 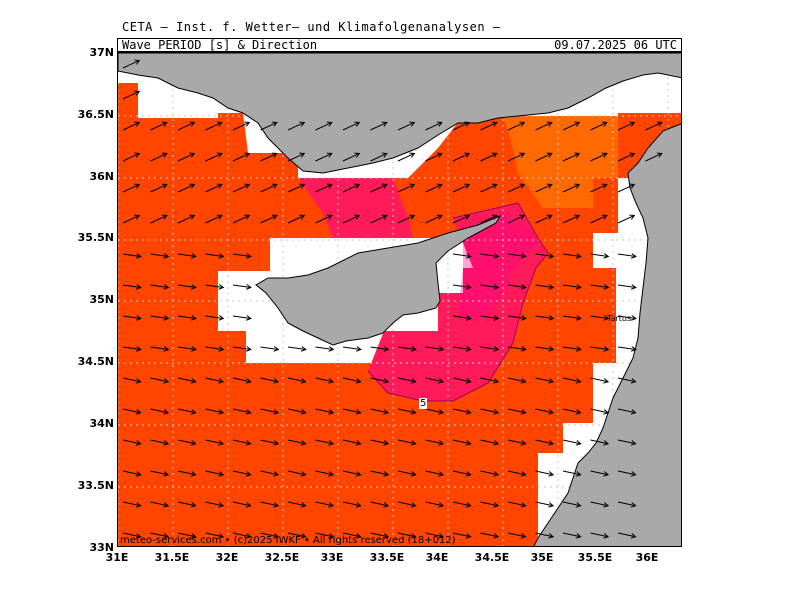 What do you see at coordinates (595, 557) in the screenshot?
I see `lon-label-35-5e: 35.5E` at bounding box center [595, 557].